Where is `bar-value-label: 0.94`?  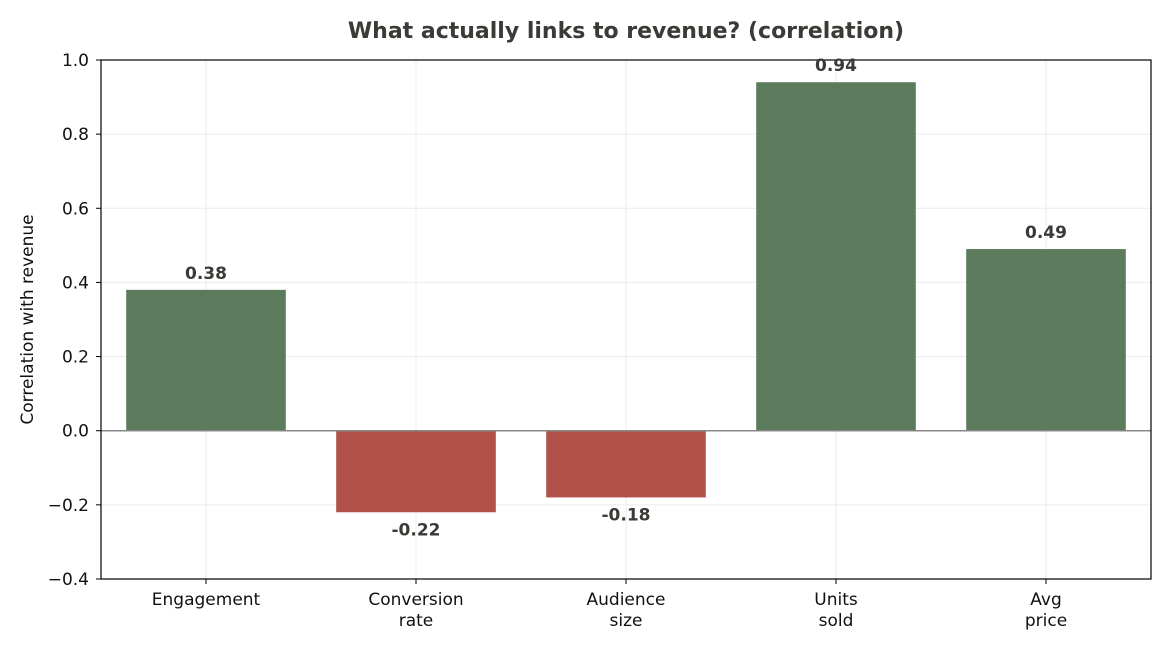
bar-value-label: 0.94 is located at coordinates (836, 66).